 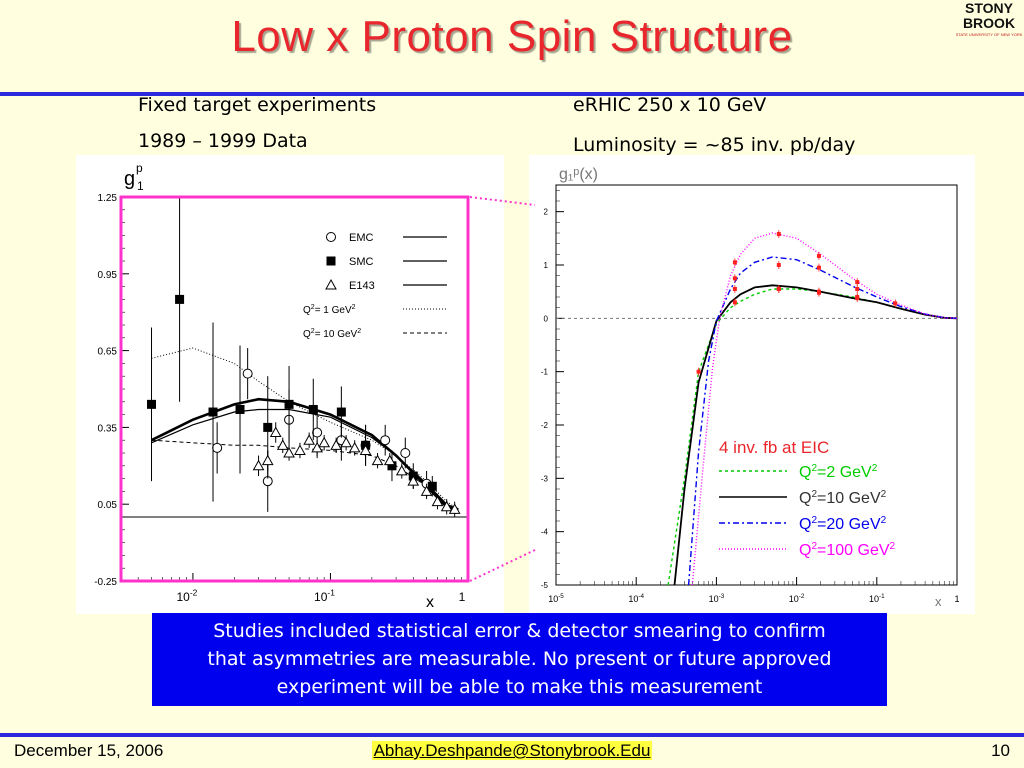 What do you see at coordinates (877, 598) in the screenshot?
I see `right-x-tick-label: 10⁻¹` at bounding box center [877, 598].